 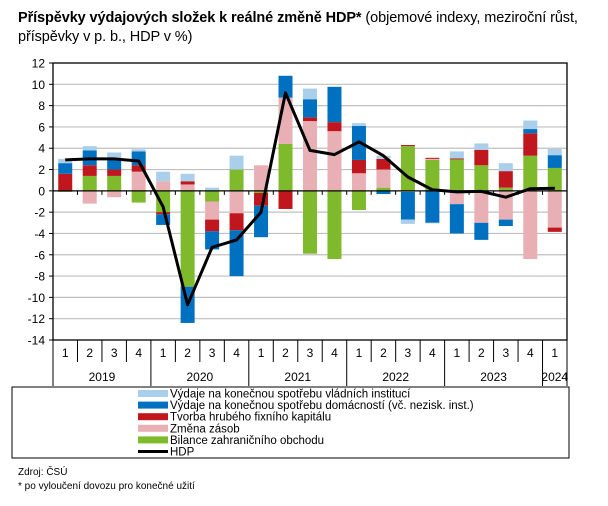 I want to click on footnote: * po vyloučení dovozu pro konečné užití, so click(x=106, y=486).